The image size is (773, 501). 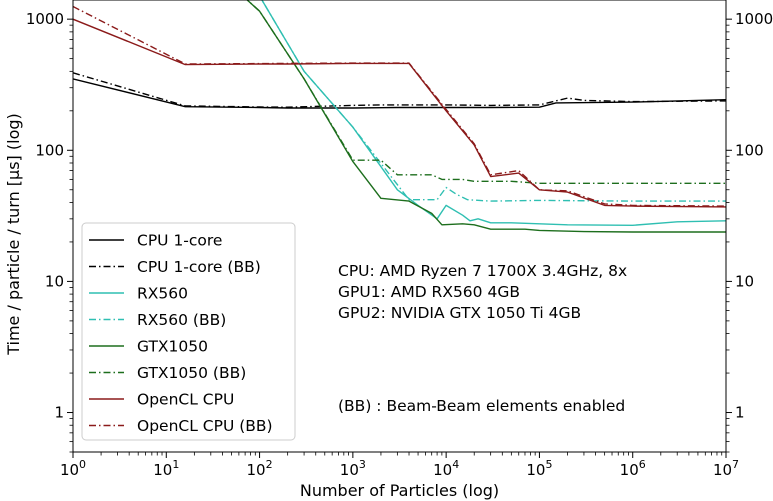 What do you see at coordinates (429, 292) in the screenshot?
I see `annotation-gpu1: GPU1: AMD RX560 4GB` at bounding box center [429, 292].